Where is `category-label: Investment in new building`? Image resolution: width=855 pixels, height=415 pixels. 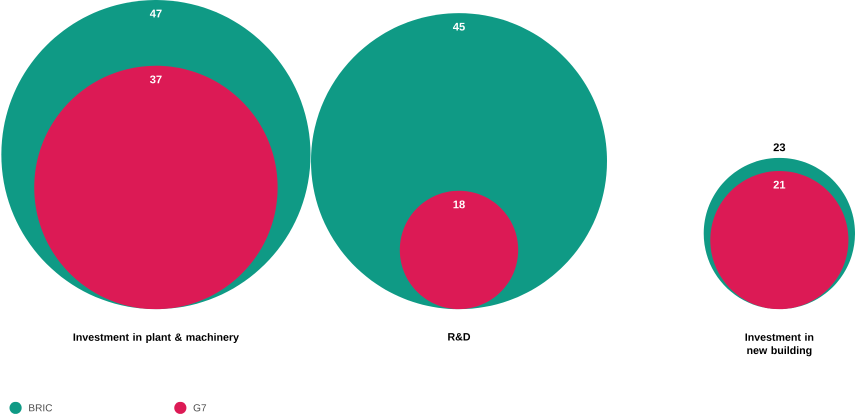 category-label: Investment in new building is located at coordinates (779, 344).